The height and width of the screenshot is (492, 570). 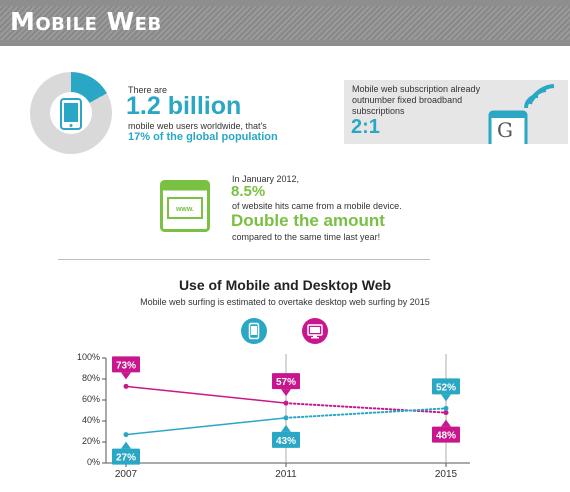 What do you see at coordinates (203, 137) in the screenshot?
I see `users-highlight: 17% of the global population` at bounding box center [203, 137].